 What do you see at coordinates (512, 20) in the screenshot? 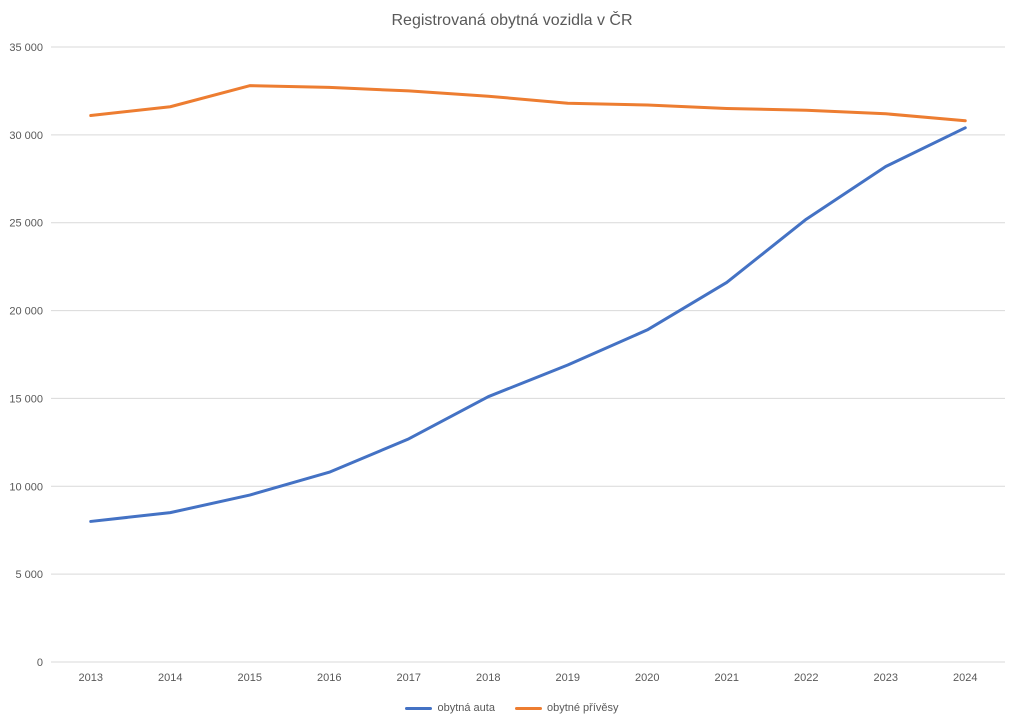
I see `chart-title: Registrovaná obytná vozidla v ČR` at bounding box center [512, 20].